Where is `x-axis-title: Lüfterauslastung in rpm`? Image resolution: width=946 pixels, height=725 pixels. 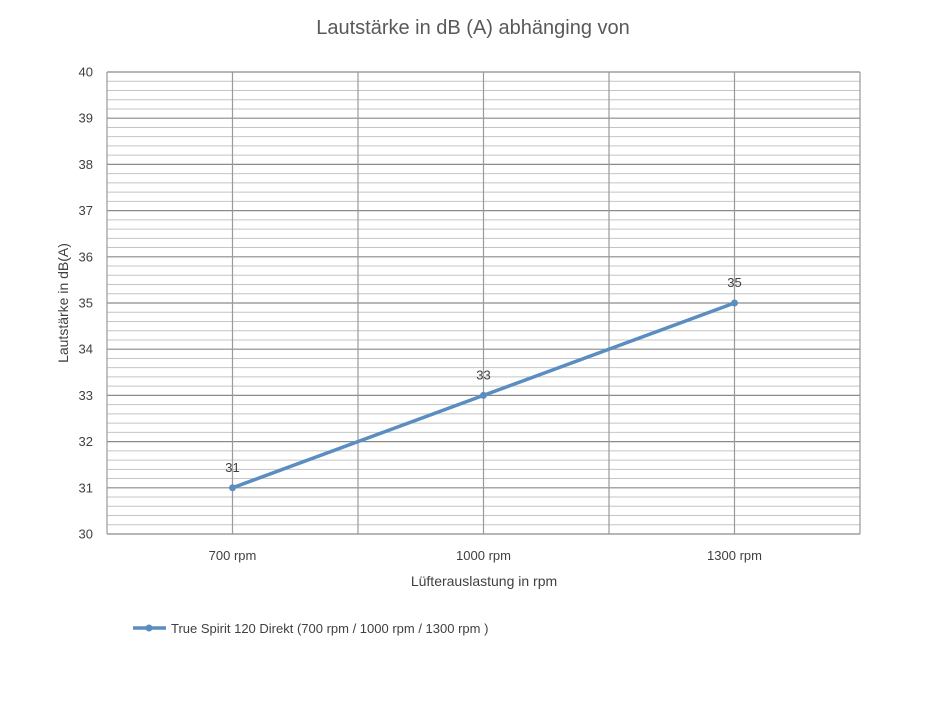 x-axis-title: Lüfterauslastung in rpm is located at coordinates (484, 581).